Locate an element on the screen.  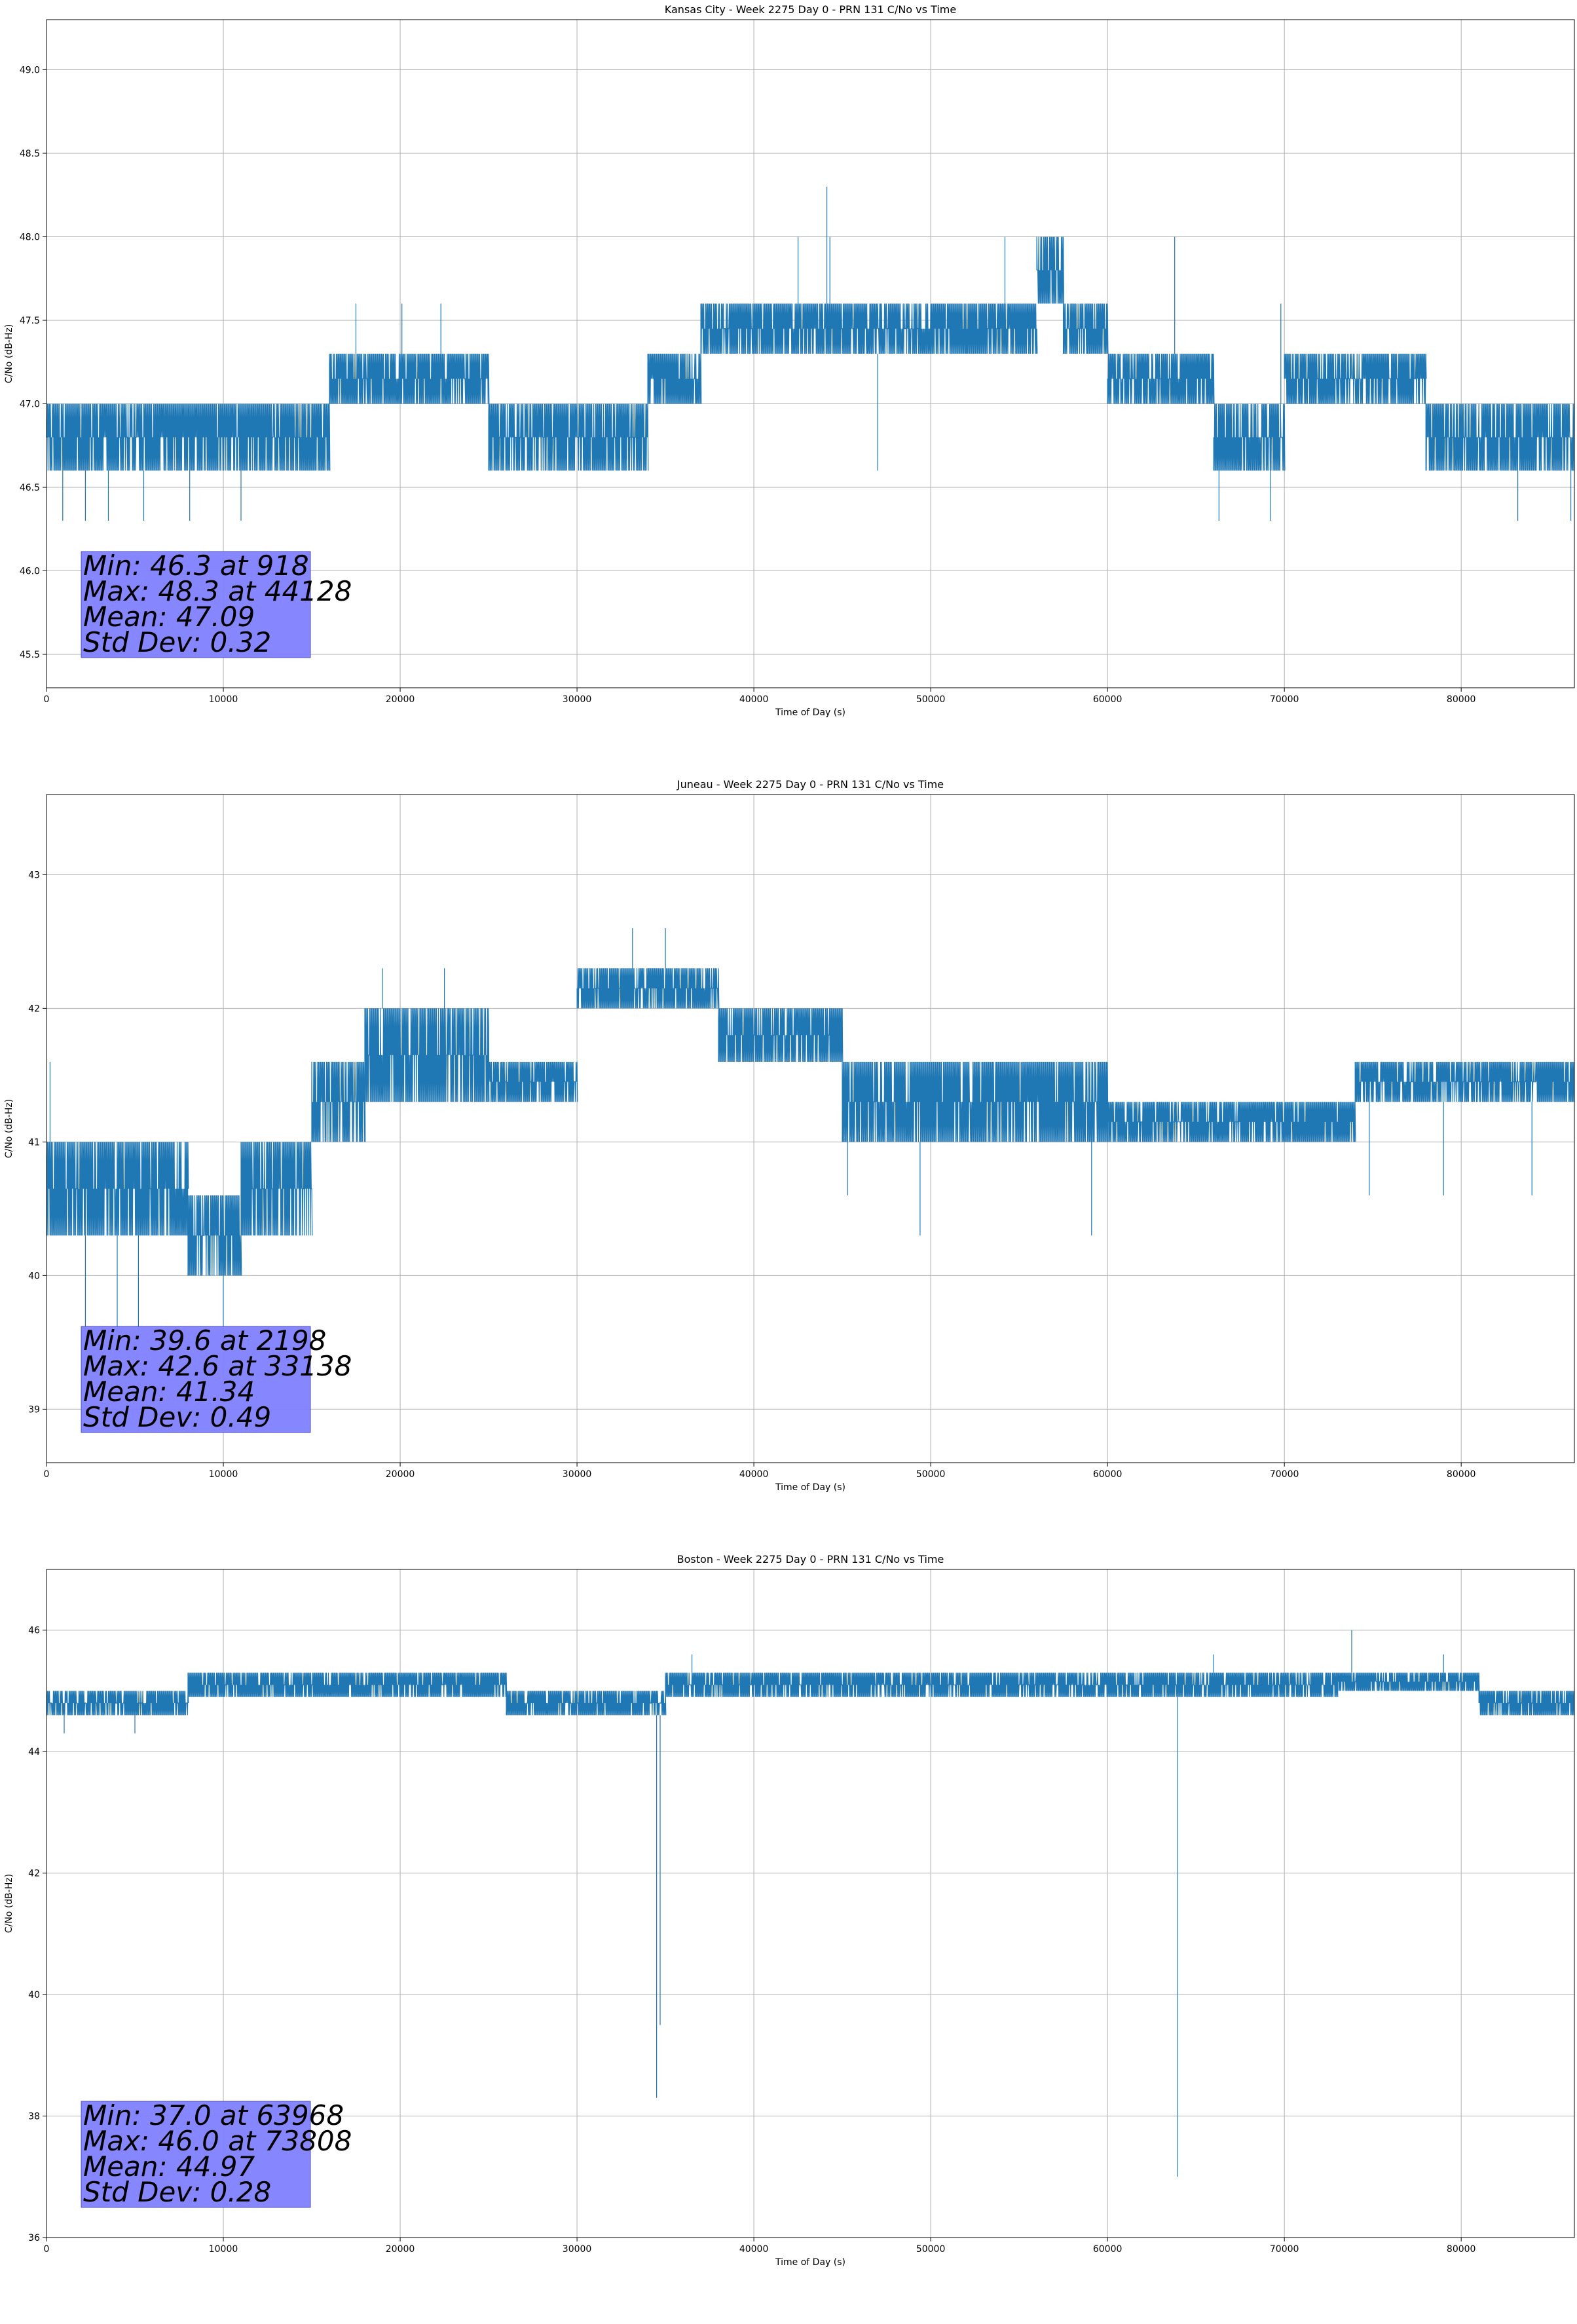
stats-line: Max: 48.3 at 44128 is located at coordinates (217, 591).